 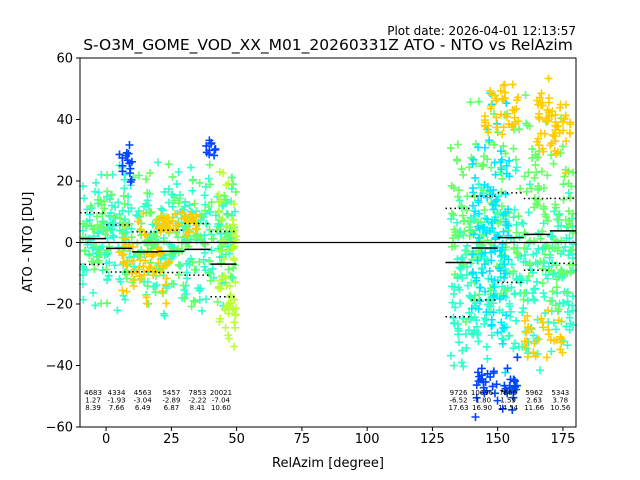 What do you see at coordinates (198, 393) in the screenshot?
I see `bin-stat-label: 7853` at bounding box center [198, 393].